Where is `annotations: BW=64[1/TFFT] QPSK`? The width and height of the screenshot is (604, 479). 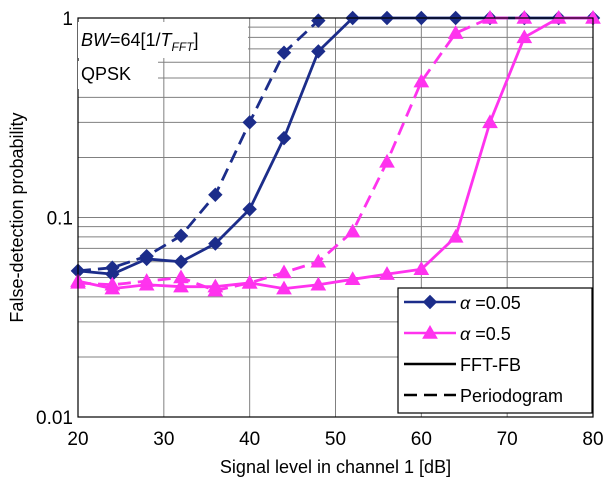 annotations: BW=64[1/TFFT] QPSK is located at coordinates (163, 55).